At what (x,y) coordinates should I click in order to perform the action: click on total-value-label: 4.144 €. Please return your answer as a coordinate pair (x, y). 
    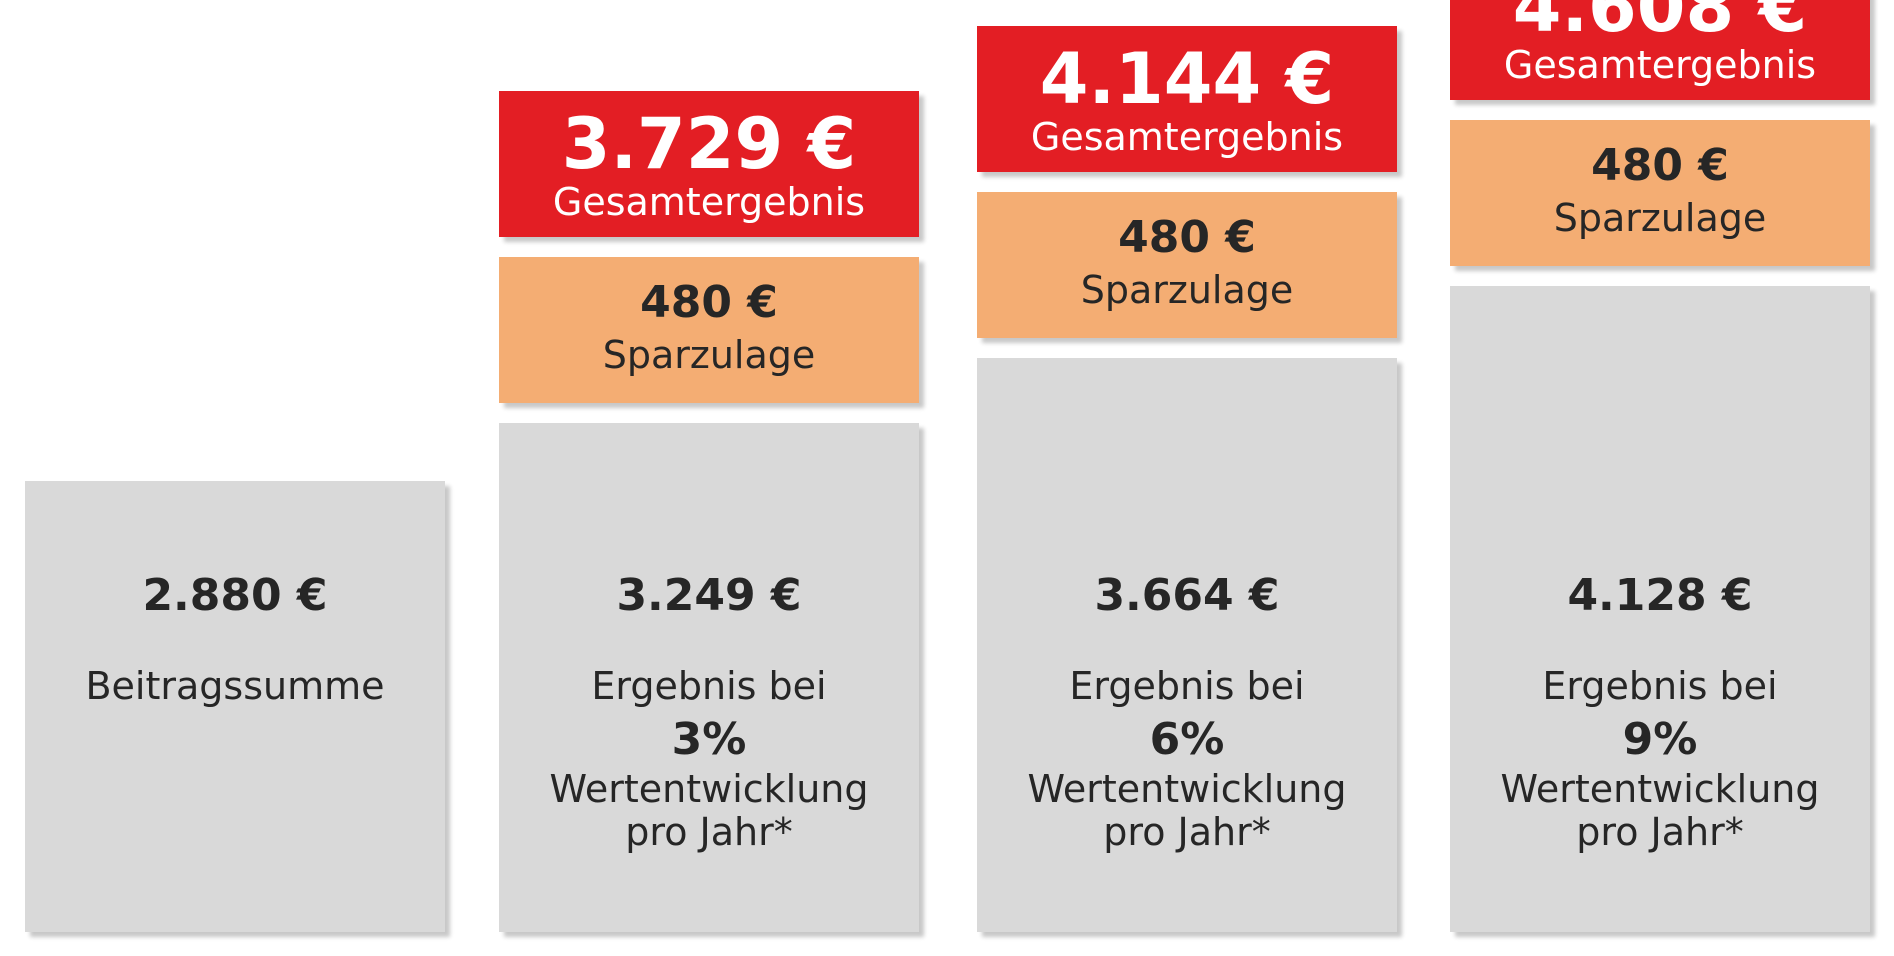
    Looking at the image, I should click on (1187, 79).